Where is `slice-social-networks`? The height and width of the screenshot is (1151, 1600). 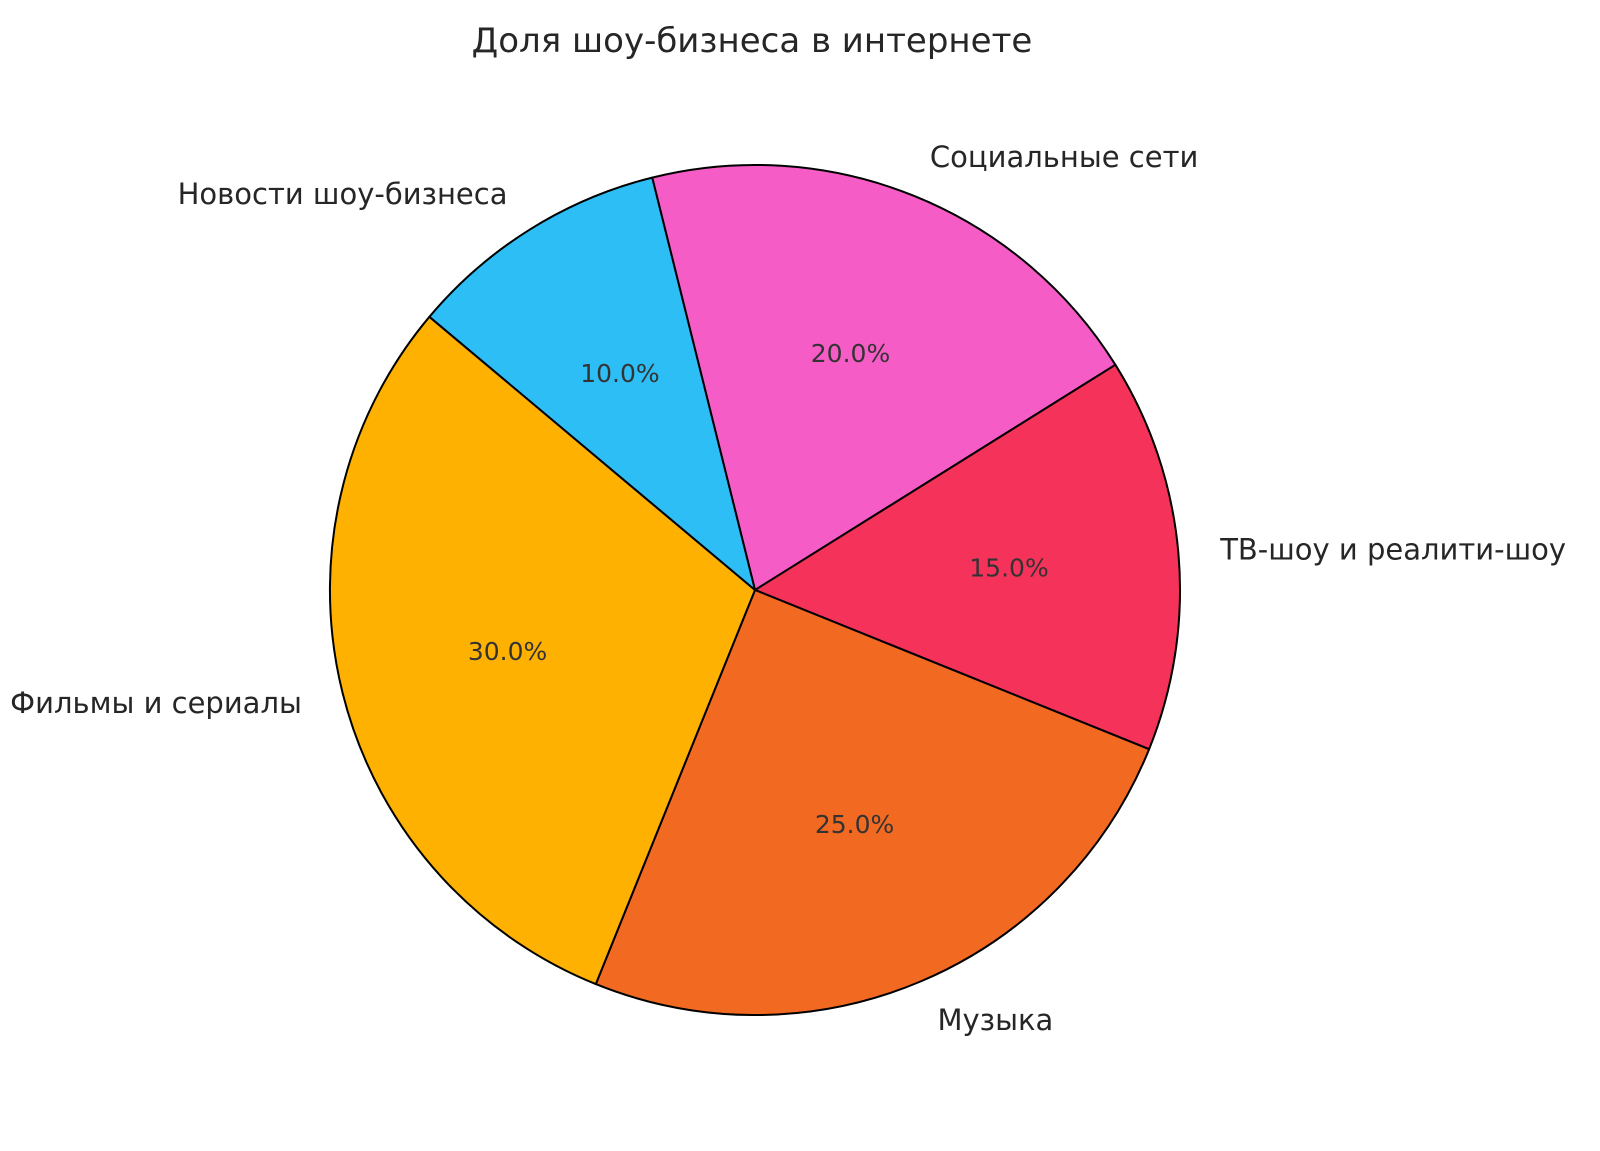 slice-social-networks is located at coordinates (884, 377).